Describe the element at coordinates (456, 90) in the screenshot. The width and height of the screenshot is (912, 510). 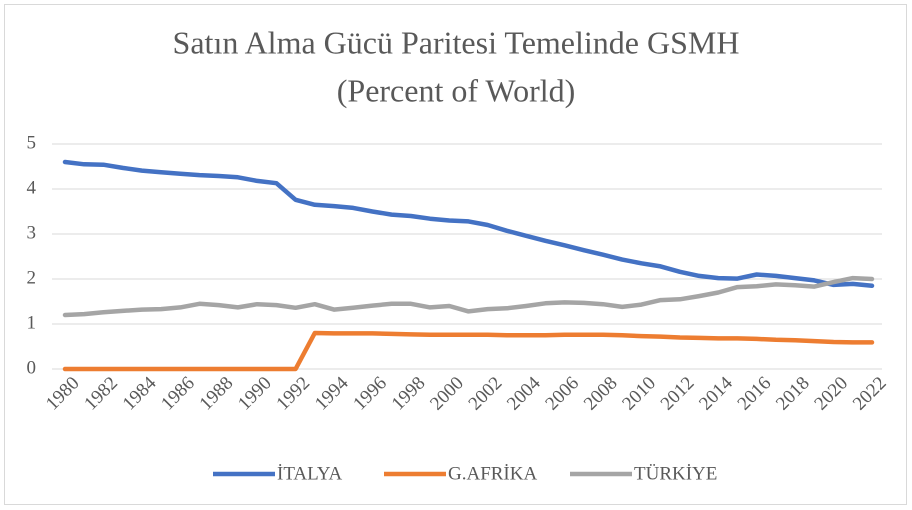
I see `chart-subtitle: (Percent of World)` at that location.